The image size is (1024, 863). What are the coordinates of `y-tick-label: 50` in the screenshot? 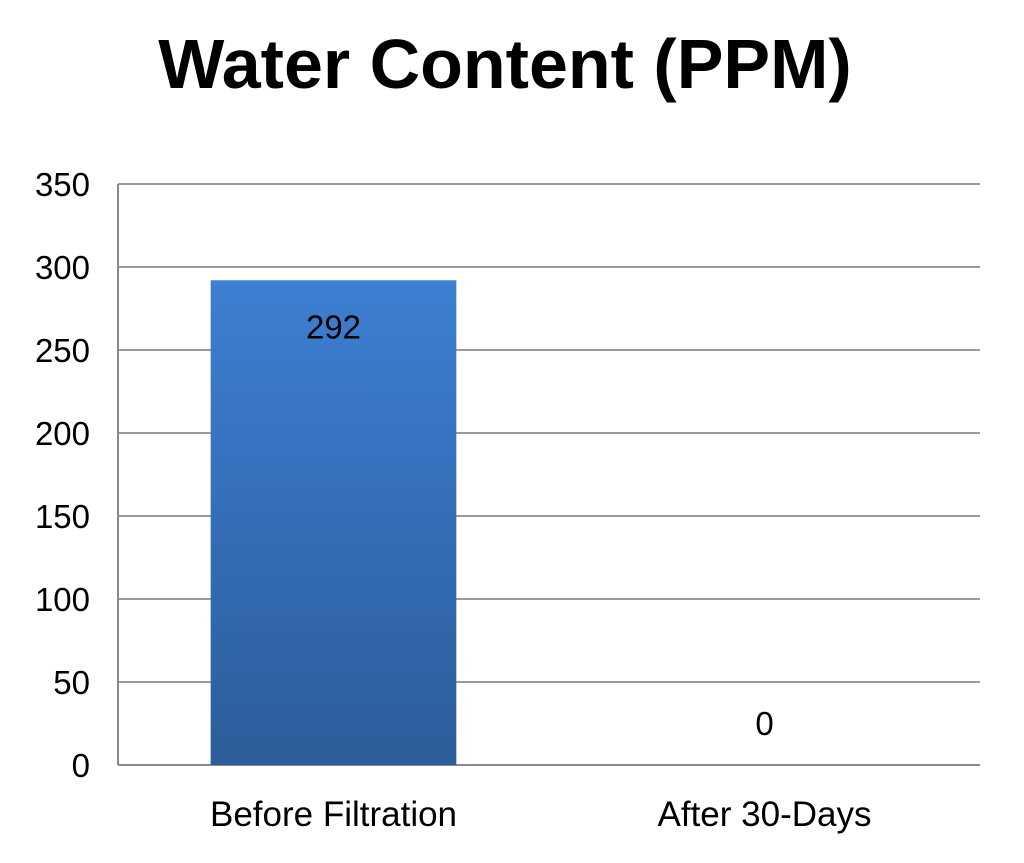 It's located at (71, 682).